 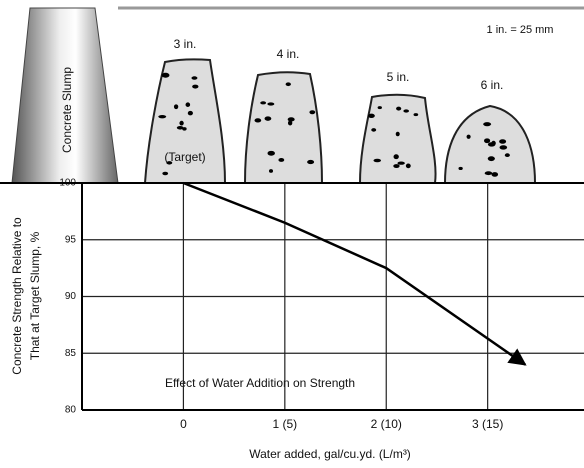 What do you see at coordinates (386, 424) in the screenshot?
I see `x-tick-label: 2 (10)` at bounding box center [386, 424].